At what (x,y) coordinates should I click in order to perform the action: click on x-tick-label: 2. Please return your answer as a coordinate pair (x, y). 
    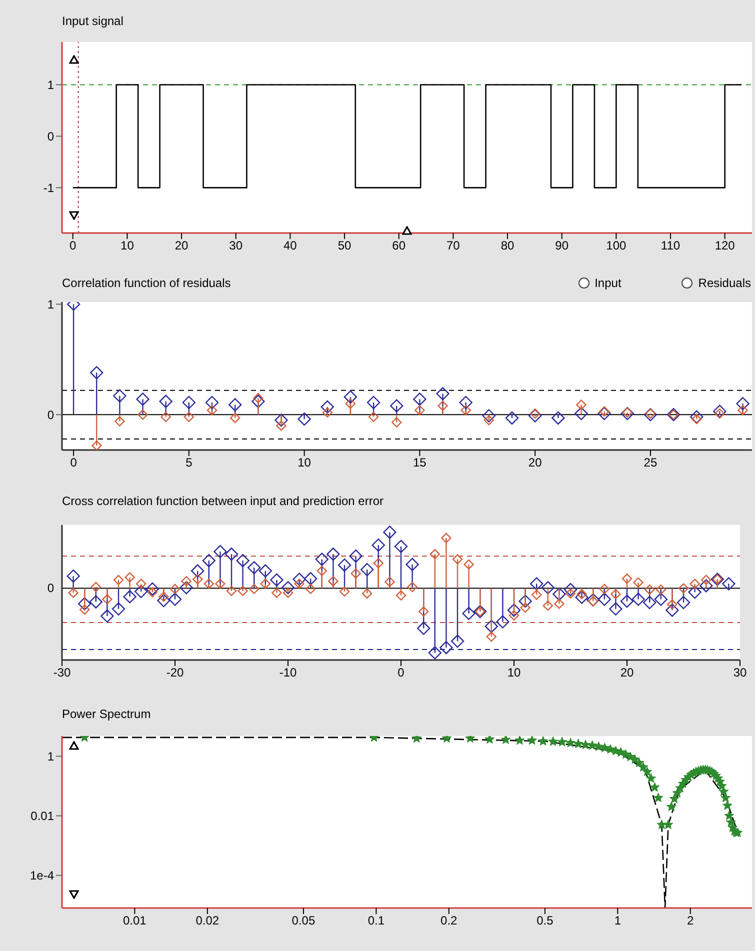
    Looking at the image, I should click on (690, 921).